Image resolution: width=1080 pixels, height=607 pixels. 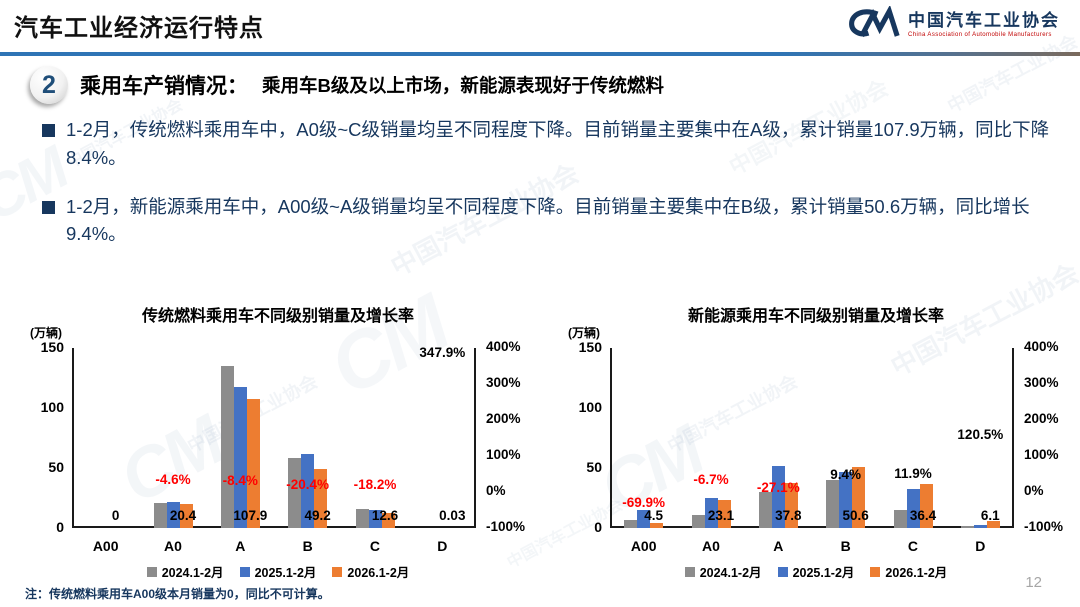 I want to click on value-label: 23.1, so click(x=721, y=515).